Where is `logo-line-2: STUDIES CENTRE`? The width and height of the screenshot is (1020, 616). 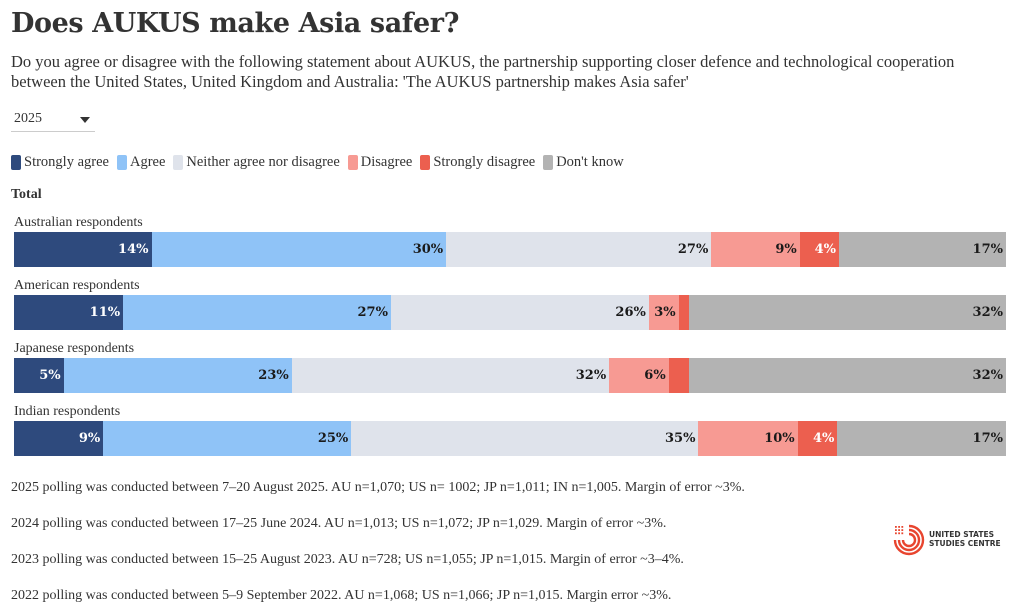
logo-line-2: STUDIES CENTRE is located at coordinates (965, 543).